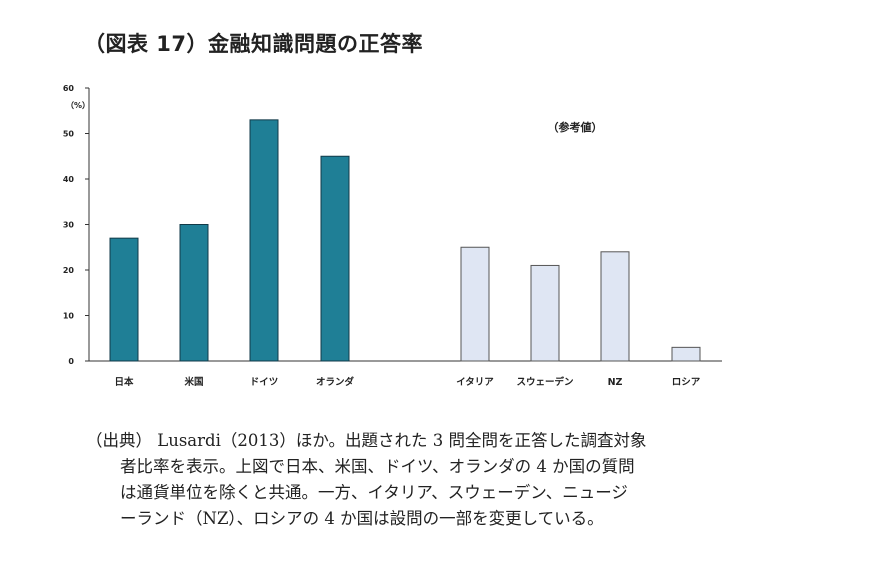  What do you see at coordinates (575, 127) in the screenshot?
I see `reference-note: （参考値）` at bounding box center [575, 127].